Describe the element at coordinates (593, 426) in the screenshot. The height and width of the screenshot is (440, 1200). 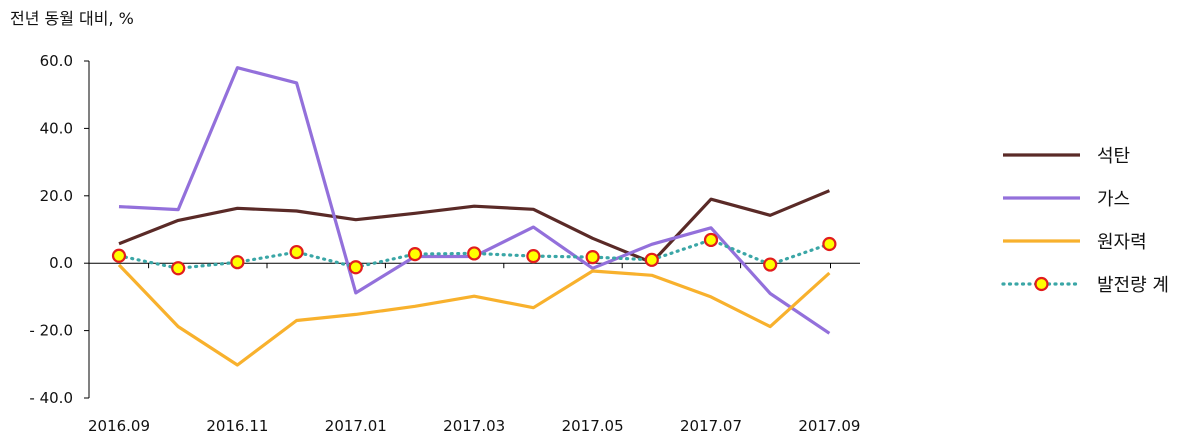
I see `x-tick-label: 2017.05` at that location.